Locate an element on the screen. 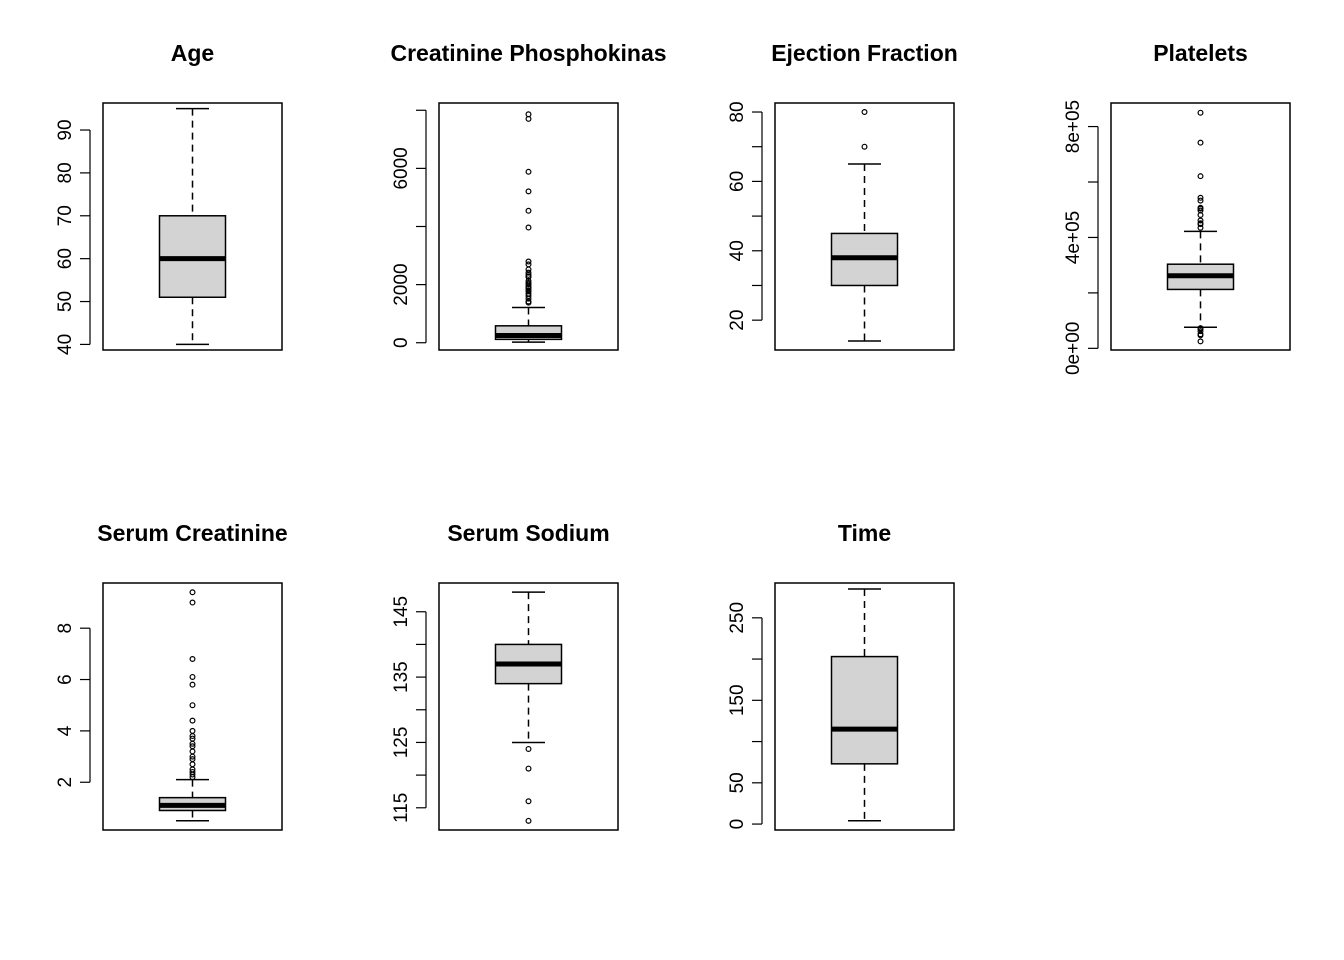 Image resolution: width=1344 pixels, height=960 pixels. y-tick-label: 8e+05 is located at coordinates (1073, 126).